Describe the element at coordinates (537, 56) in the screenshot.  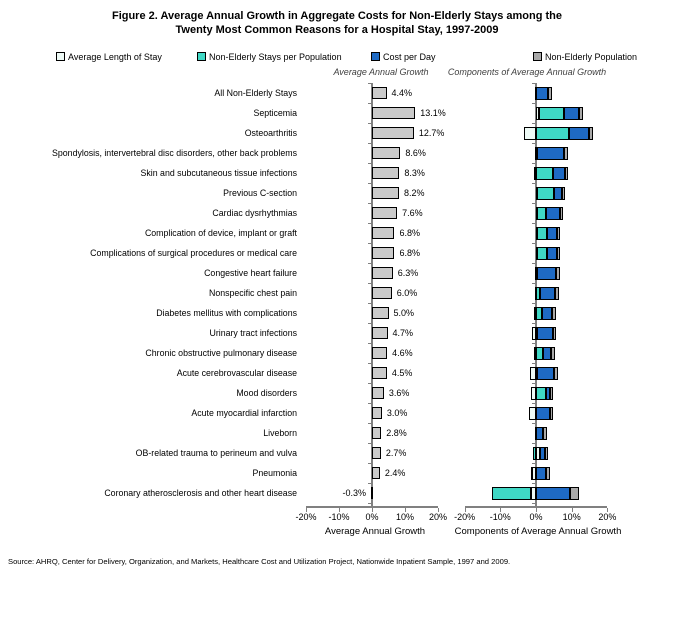
I see `legend-swatch-non-elderly-population-icon` at that location.